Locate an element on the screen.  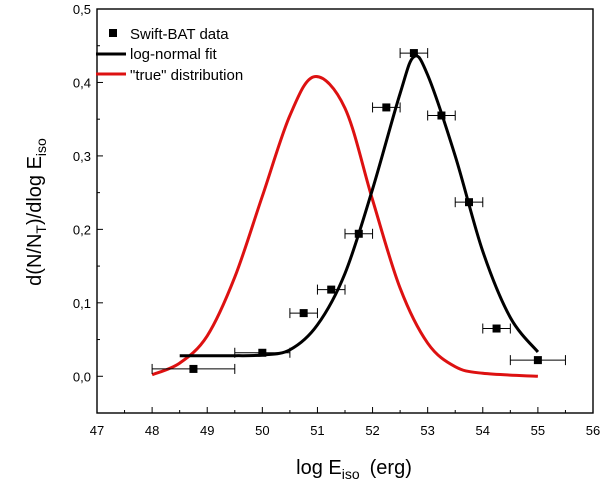
legend-label-true-distribution: "true" distribution is located at coordinates (186, 75).